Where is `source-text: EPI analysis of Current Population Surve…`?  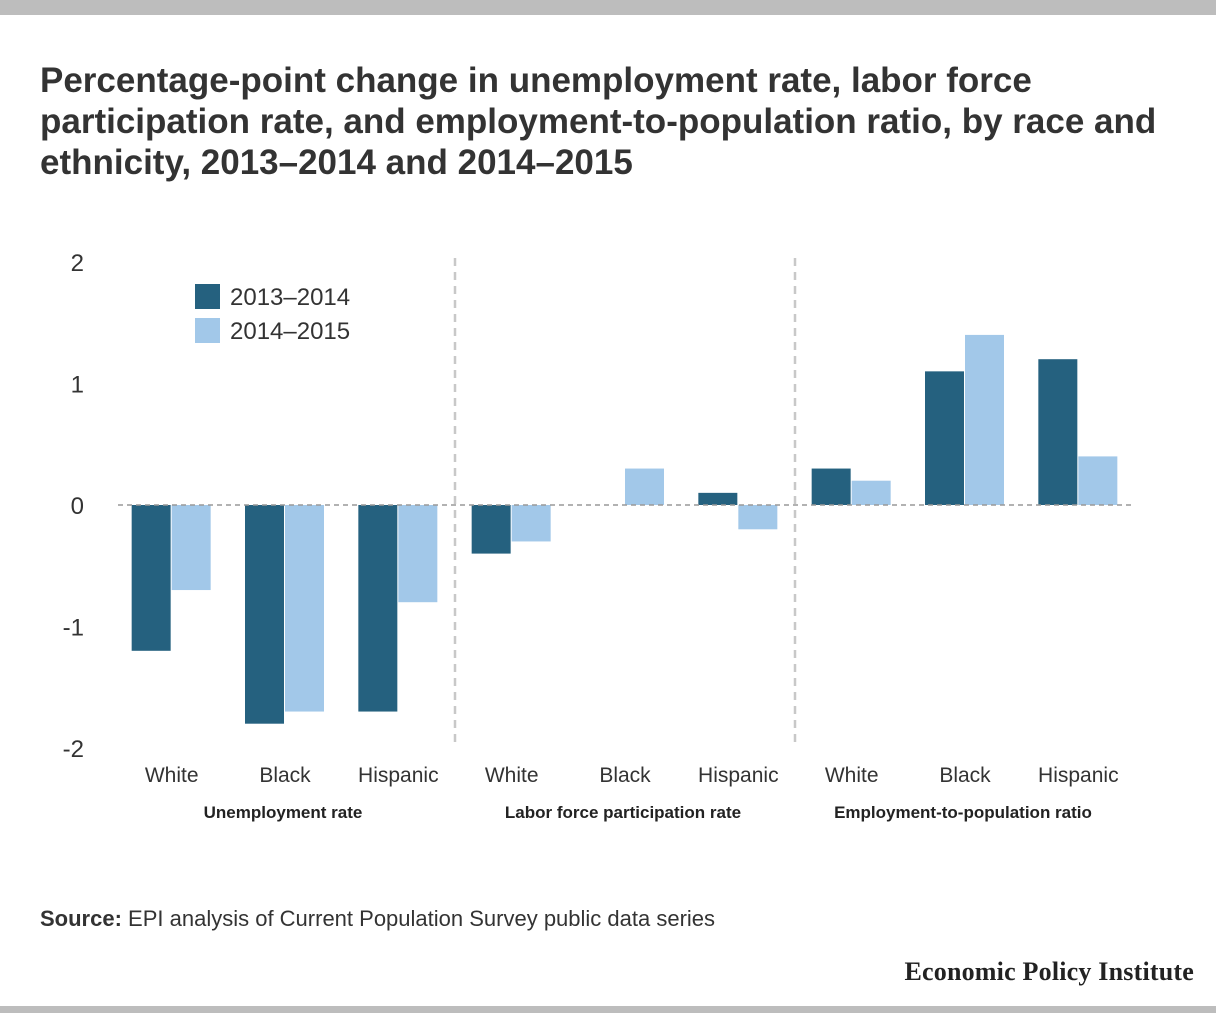
source-text: EPI analysis of Current Population Surve… is located at coordinates (422, 918).